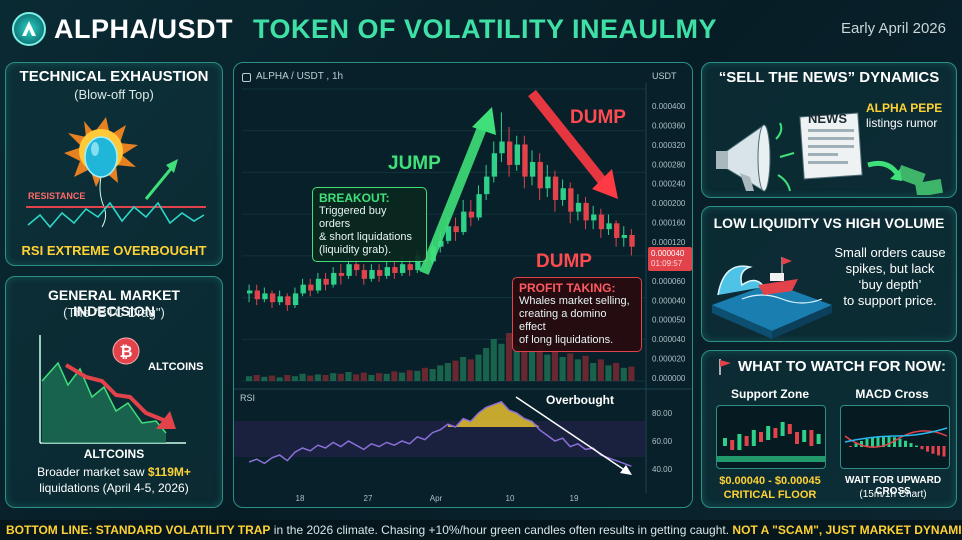 Image resolution: width=962 pixels, height=540 pixels. Describe the element at coordinates (829, 223) in the screenshot. I see `panel-title: LOW LIQUIDITY VS HIGH VOLUME` at that location.